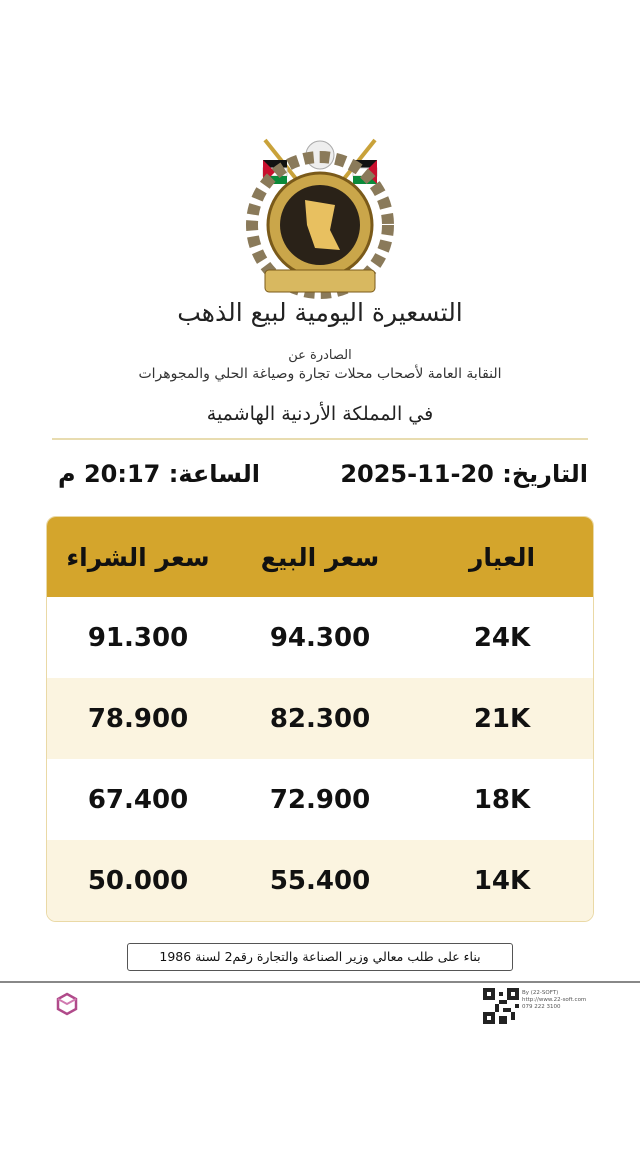  I want to click on buy-price: 50.000, so click(138, 880).